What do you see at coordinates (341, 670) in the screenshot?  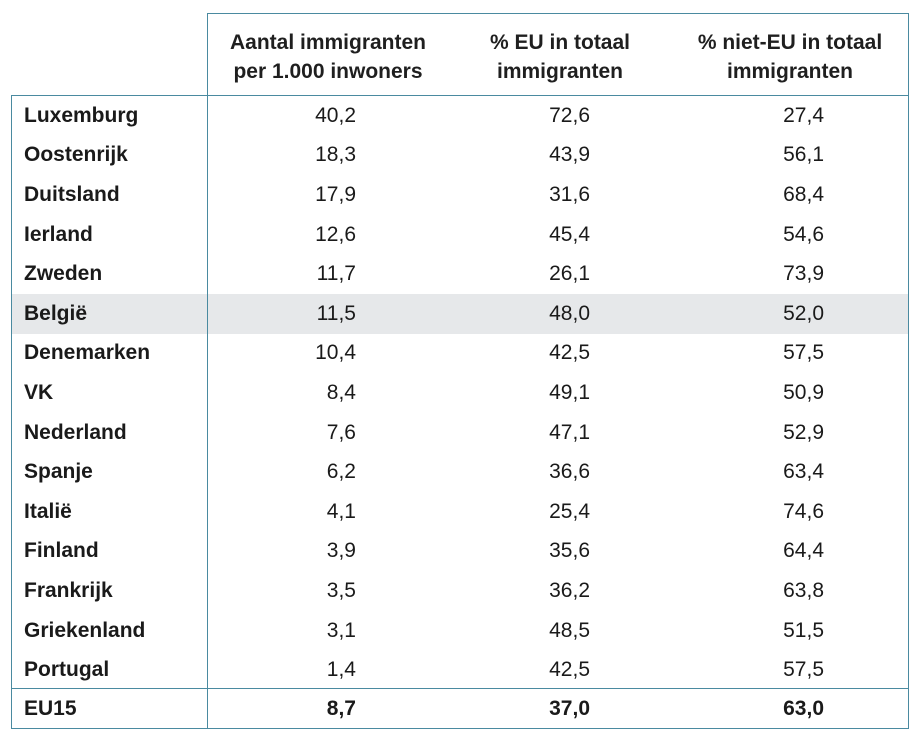 I see `per-1000-value: 1,4` at bounding box center [341, 670].